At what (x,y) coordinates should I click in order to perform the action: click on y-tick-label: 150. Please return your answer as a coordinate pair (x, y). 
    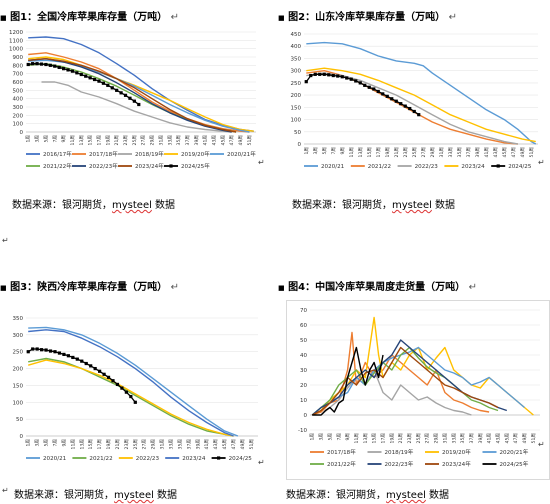
    Looking at the image, I should click on (296, 108).